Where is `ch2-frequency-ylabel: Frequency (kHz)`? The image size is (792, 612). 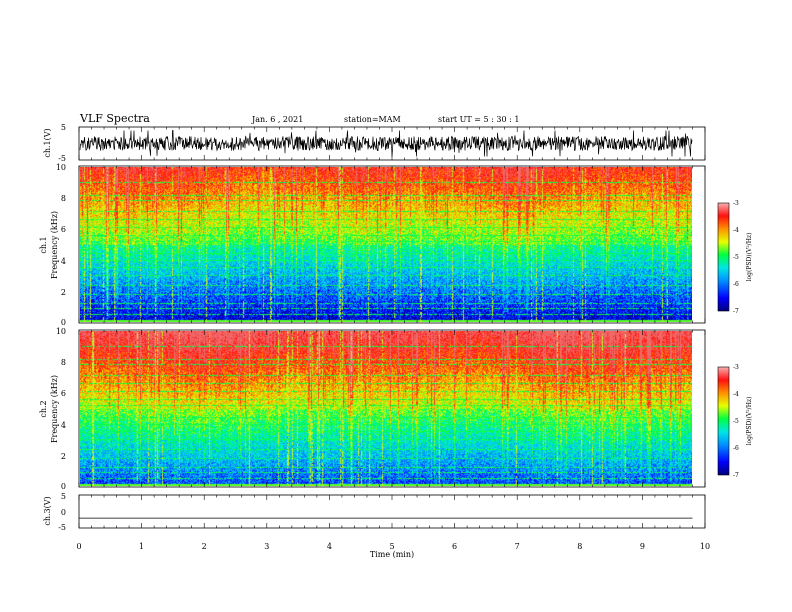 ch2-frequency-ylabel: Frequency (kHz) is located at coordinates (54, 409).